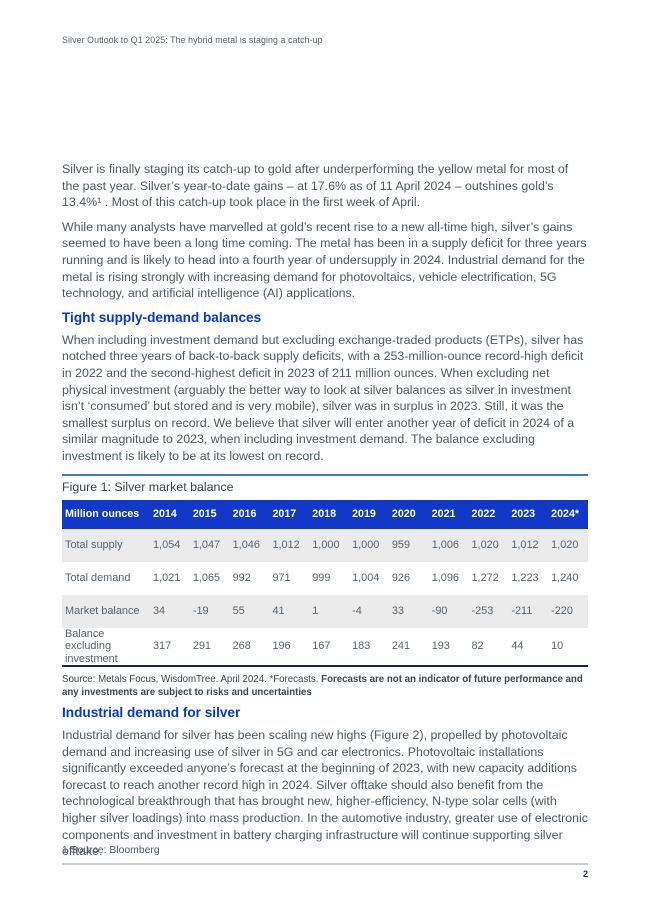  I want to click on year-header-cell: 2020, so click(408, 514).